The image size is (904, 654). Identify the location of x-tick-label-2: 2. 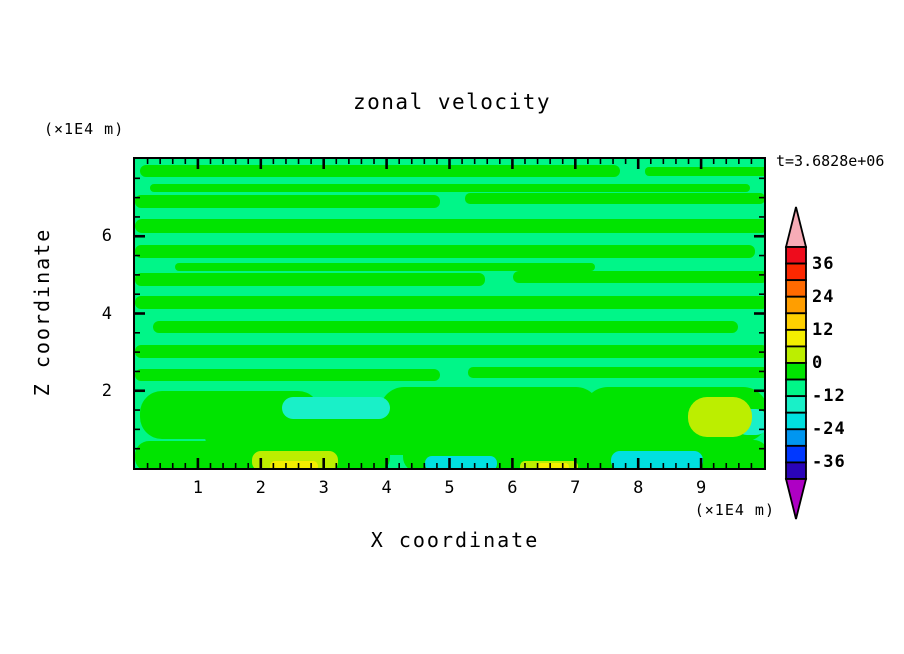
(260, 488).